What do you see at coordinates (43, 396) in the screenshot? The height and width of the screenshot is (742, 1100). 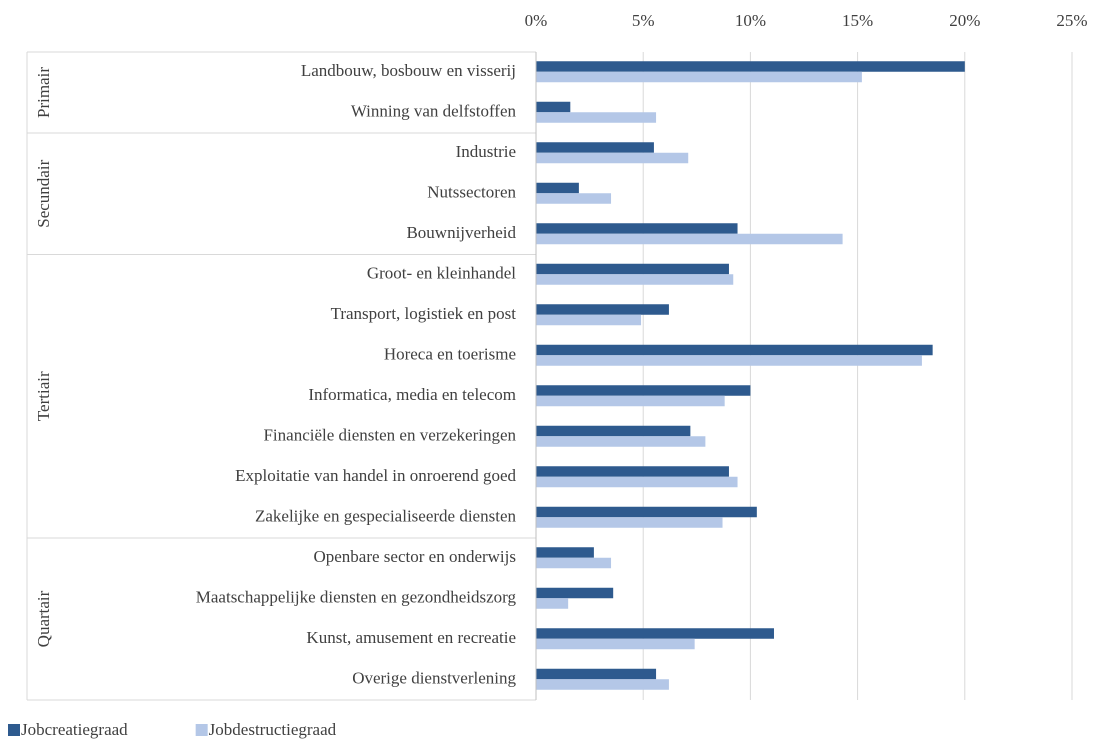 I see `group-label: Tertiair` at bounding box center [43, 396].